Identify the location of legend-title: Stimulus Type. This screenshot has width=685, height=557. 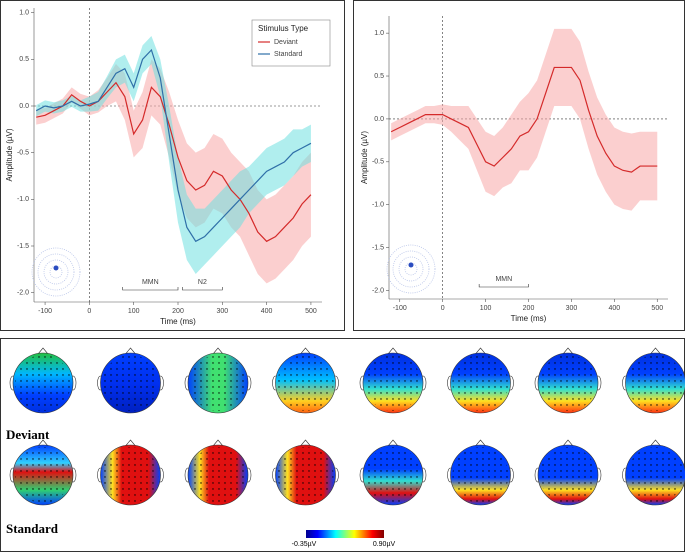
(283, 28).